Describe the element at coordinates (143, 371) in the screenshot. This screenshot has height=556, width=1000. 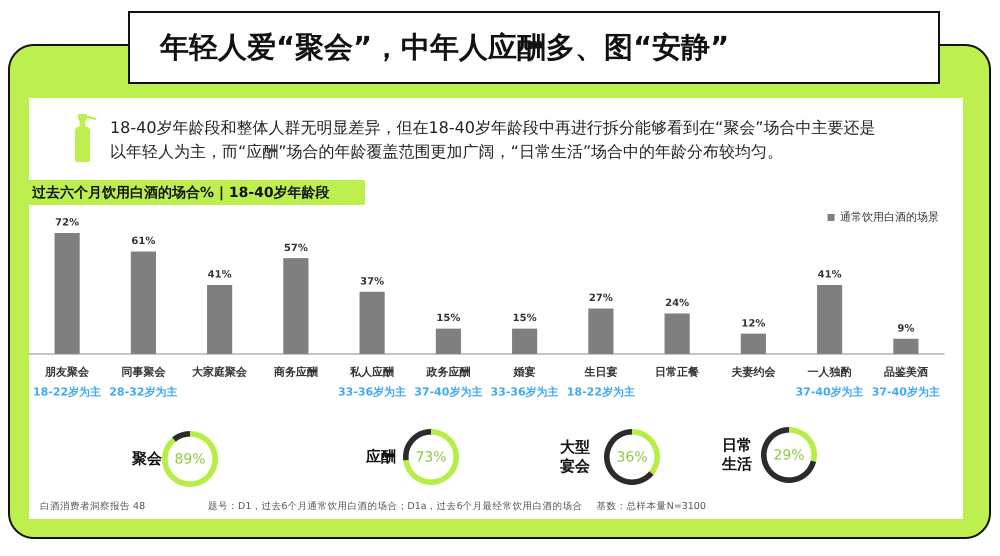
I see `x-tick-label: 同事聚会` at that location.